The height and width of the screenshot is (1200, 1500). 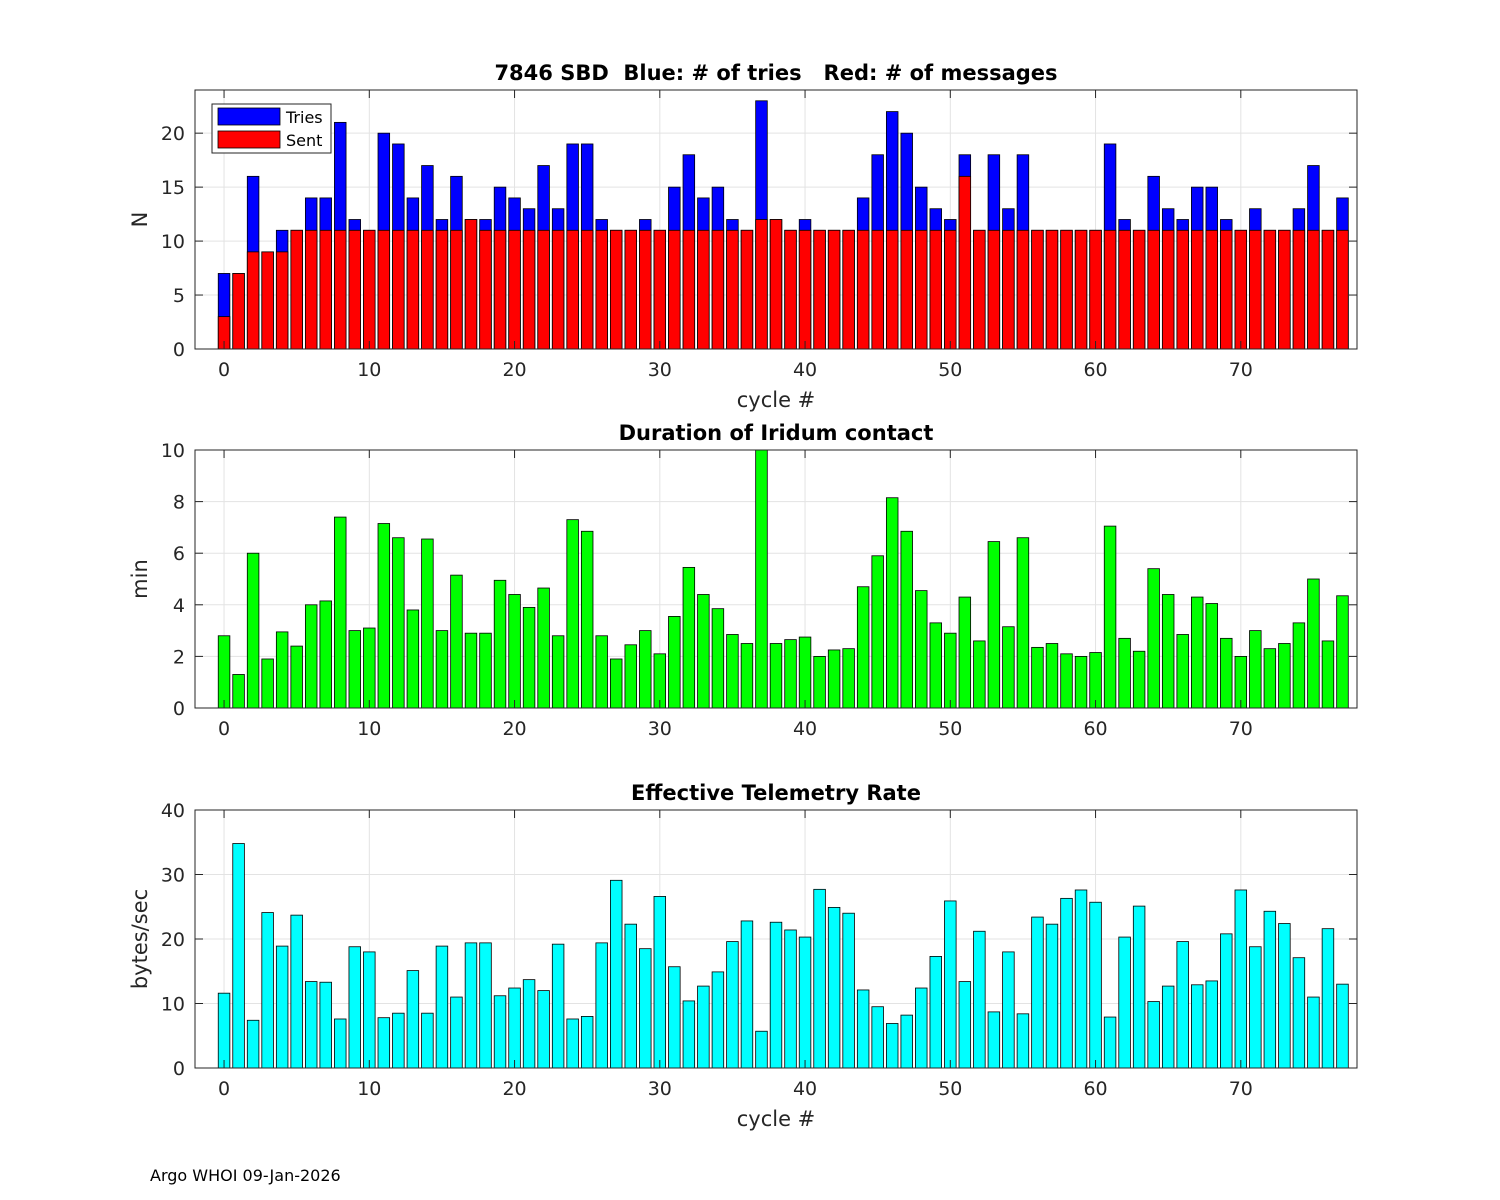 What do you see at coordinates (1095, 729) in the screenshot?
I see `x-tick-label: 60` at bounding box center [1095, 729].